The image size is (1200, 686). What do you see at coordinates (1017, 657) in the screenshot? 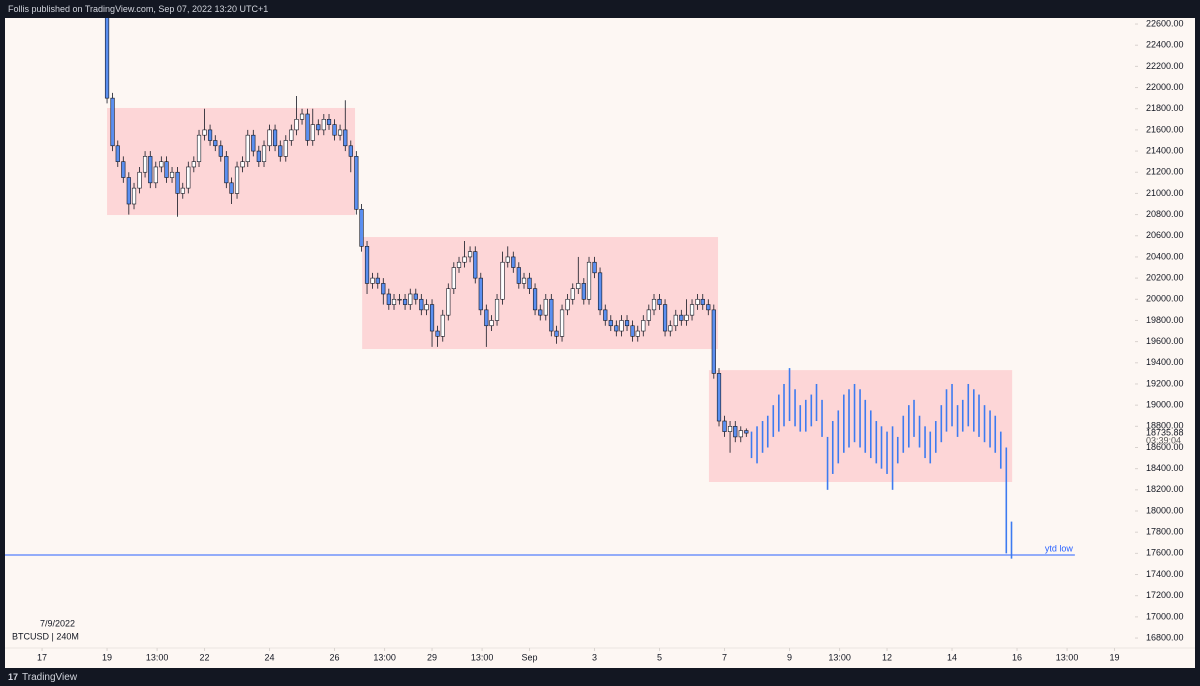
I see `x-tick-label: 16` at bounding box center [1017, 657].